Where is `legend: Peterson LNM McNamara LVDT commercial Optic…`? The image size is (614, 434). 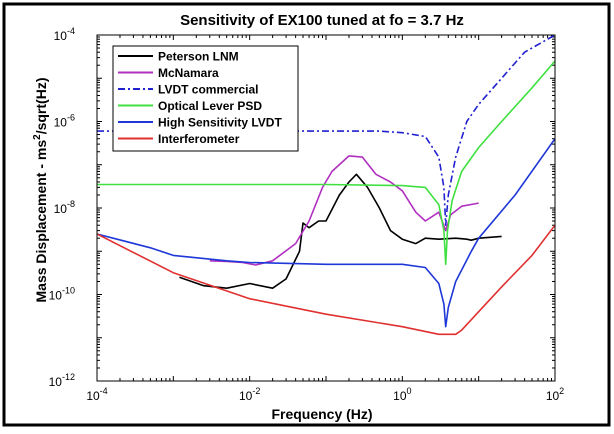
legend: Peterson LNM McNamara LVDT commercial Optic… is located at coordinates (205, 98).